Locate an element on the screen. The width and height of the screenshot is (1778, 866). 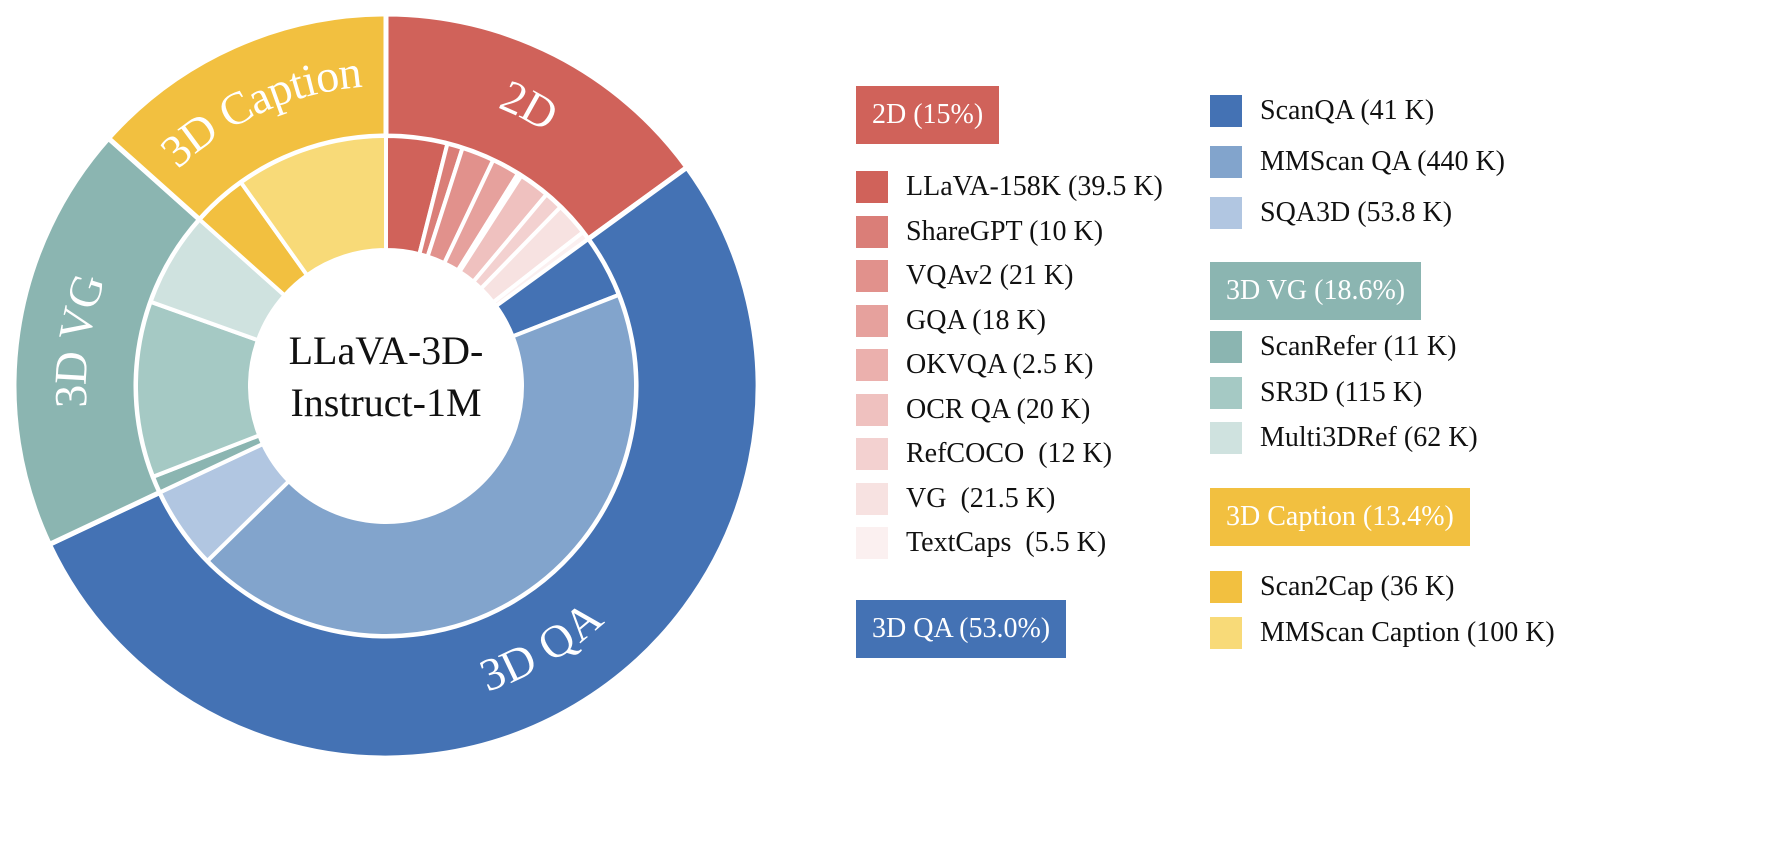
legend-item-mmscan-caption: MMScan Caption (100 K) is located at coordinates (1382, 633).